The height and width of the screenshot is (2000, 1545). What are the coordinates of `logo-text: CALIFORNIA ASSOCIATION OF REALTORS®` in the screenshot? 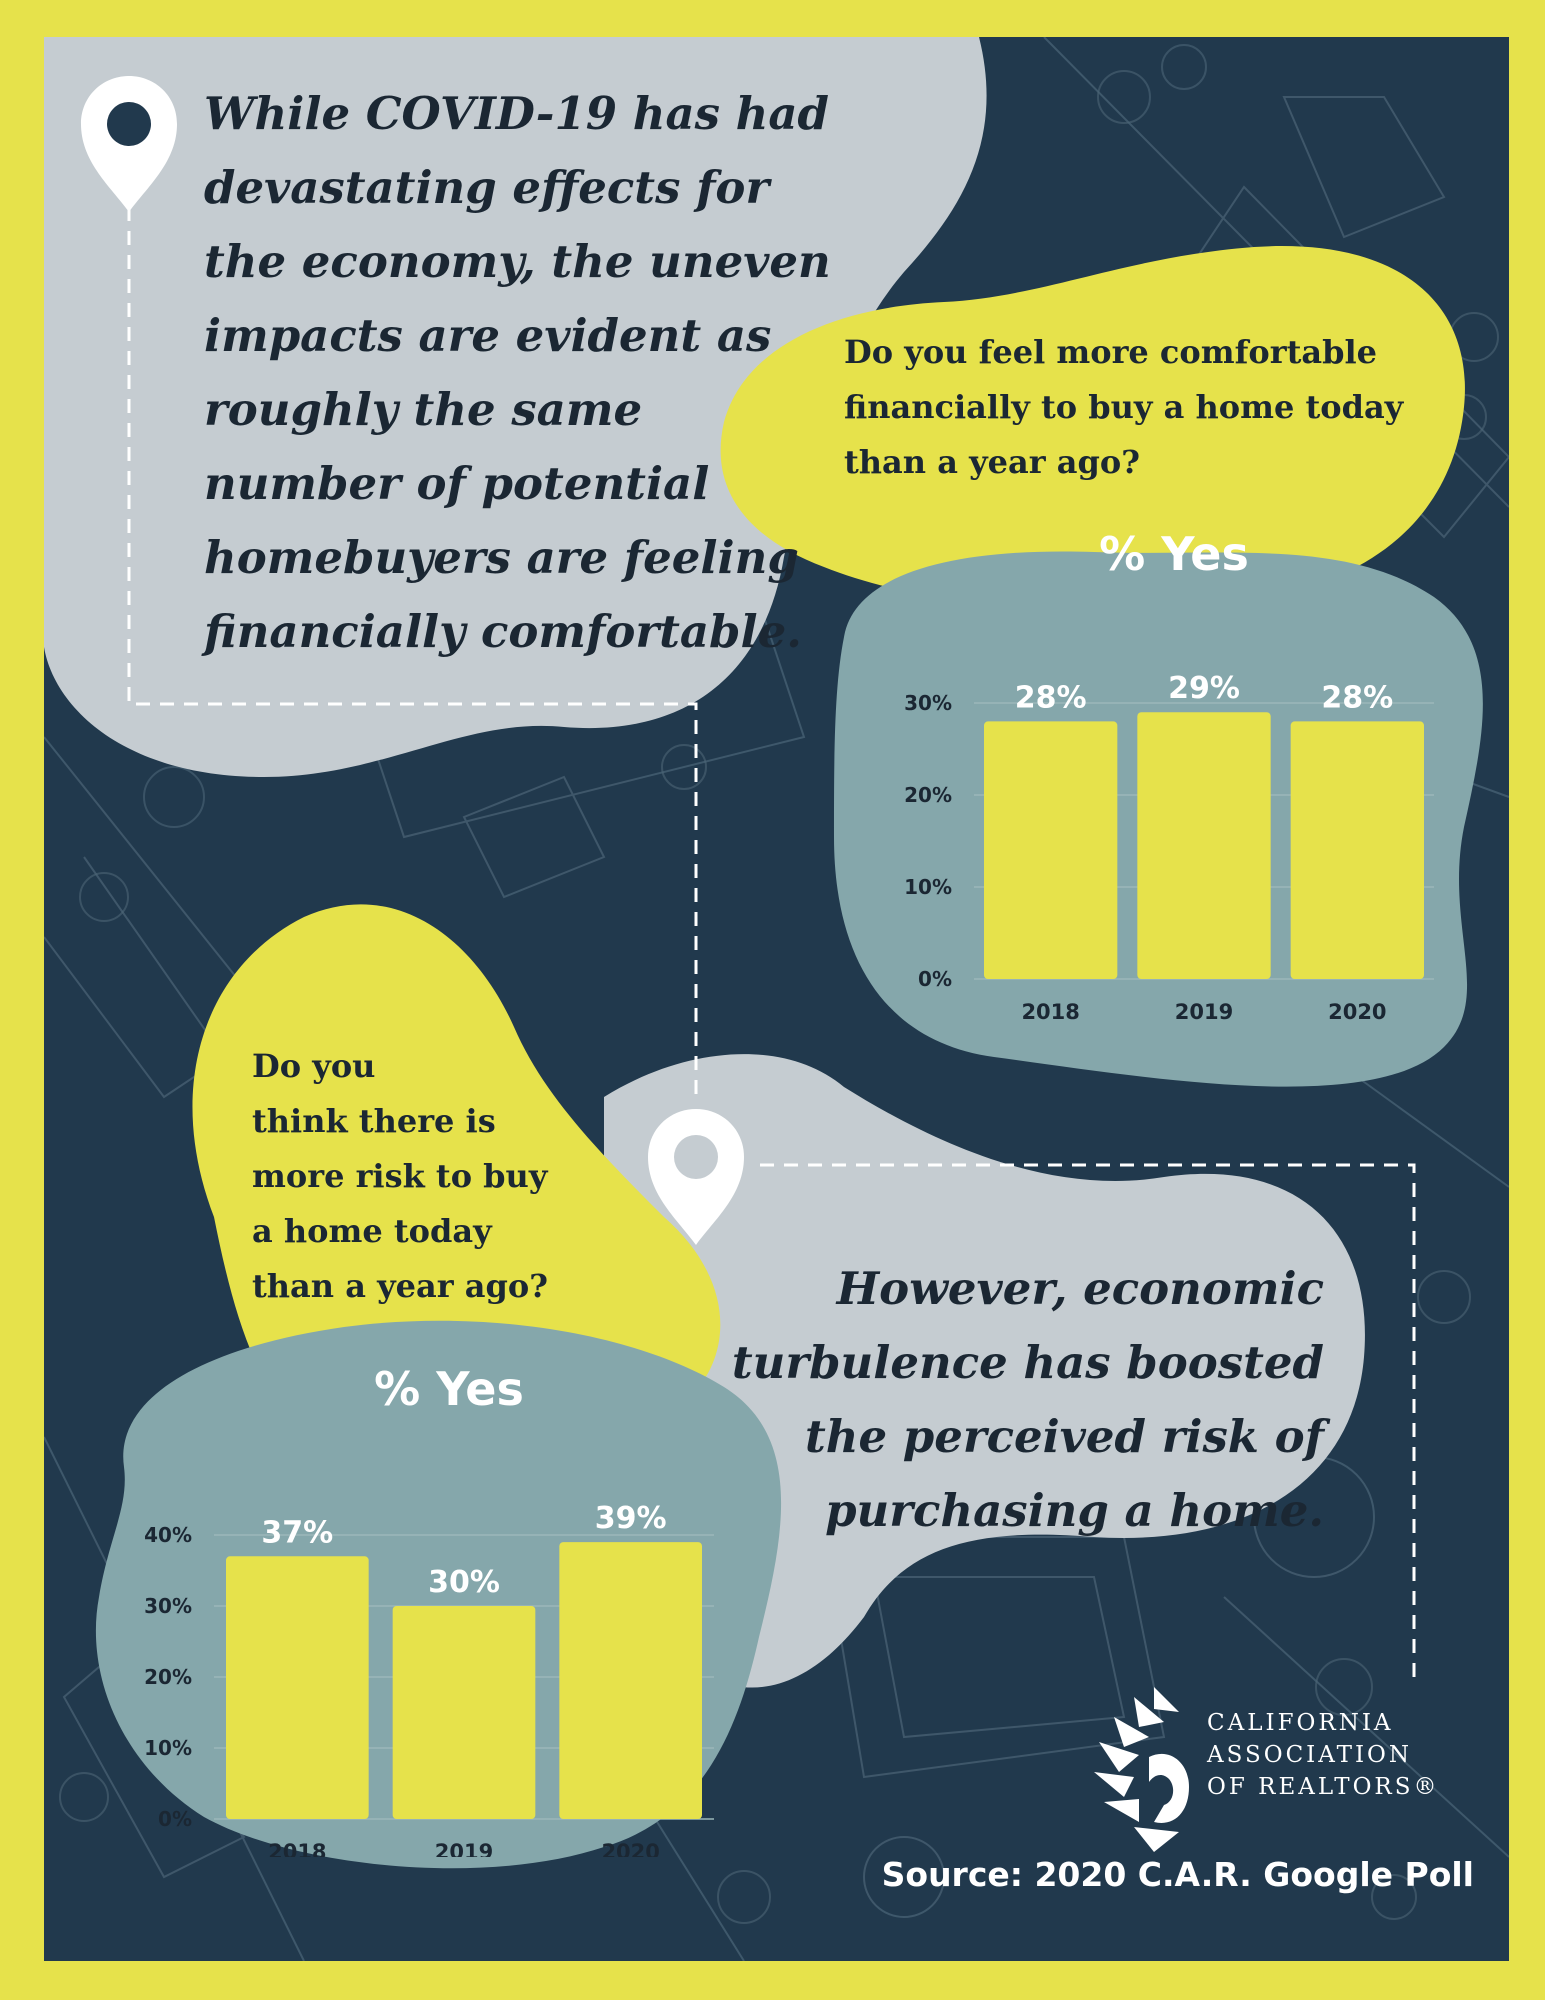 It's located at (1323, 1755).